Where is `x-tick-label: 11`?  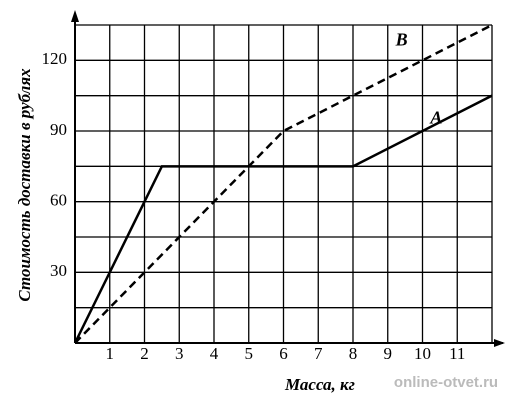 x-tick-label: 11 is located at coordinates (457, 353).